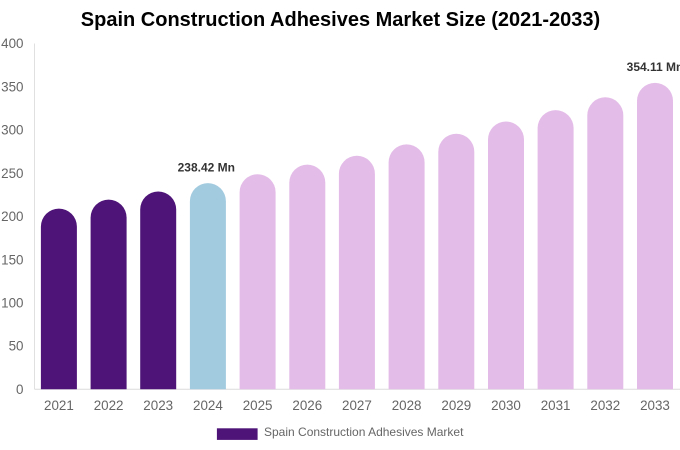 This screenshot has width=680, height=450. I want to click on svg-text: 2031, so click(556, 405).